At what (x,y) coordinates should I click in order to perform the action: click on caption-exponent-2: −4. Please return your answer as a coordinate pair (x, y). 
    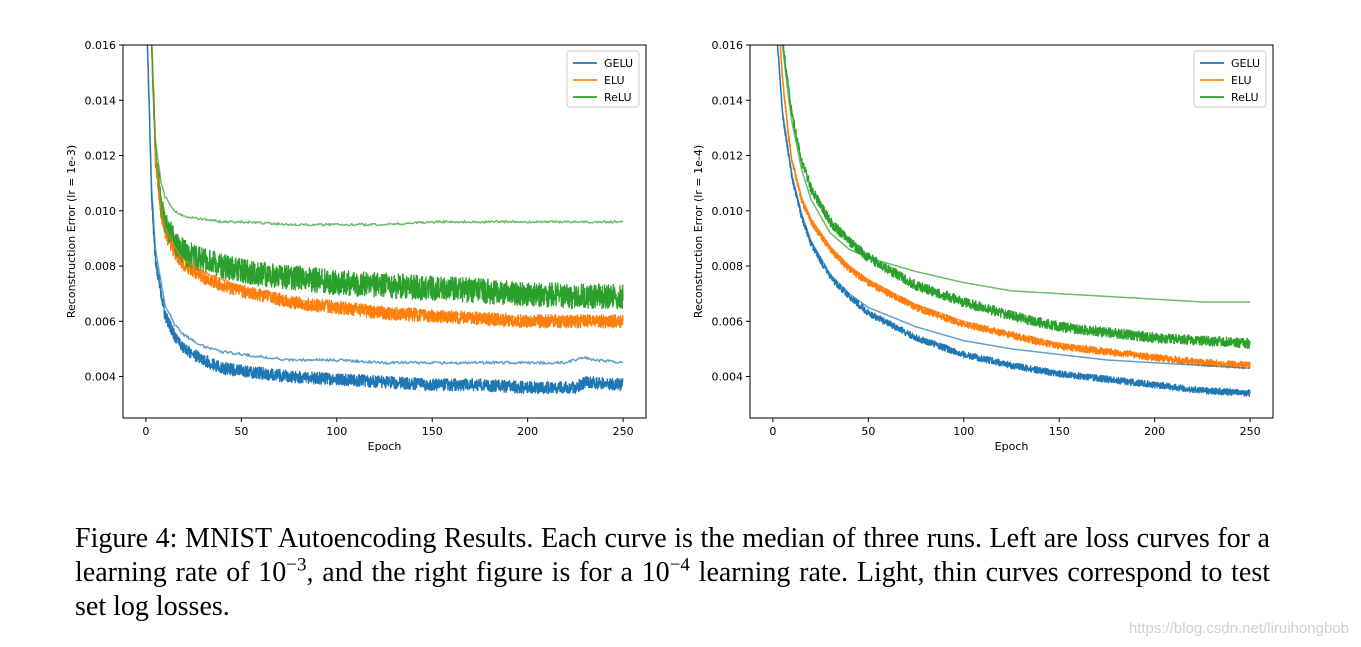
    Looking at the image, I should click on (679, 565).